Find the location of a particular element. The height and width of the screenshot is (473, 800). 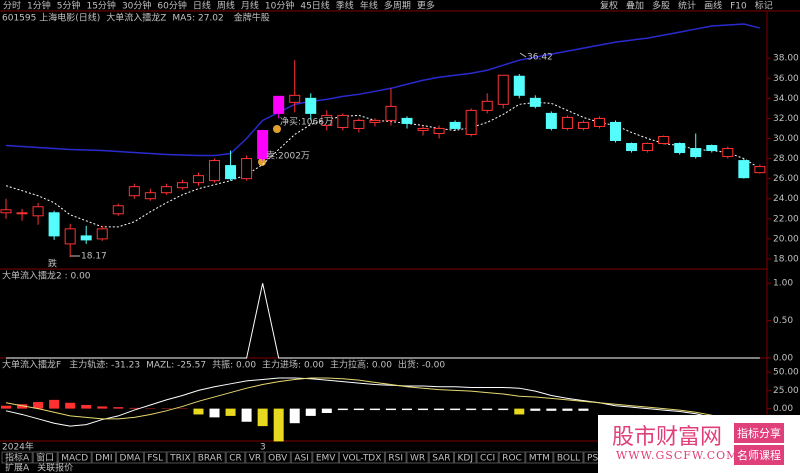

tab: OBV is located at coordinates (278, 459).